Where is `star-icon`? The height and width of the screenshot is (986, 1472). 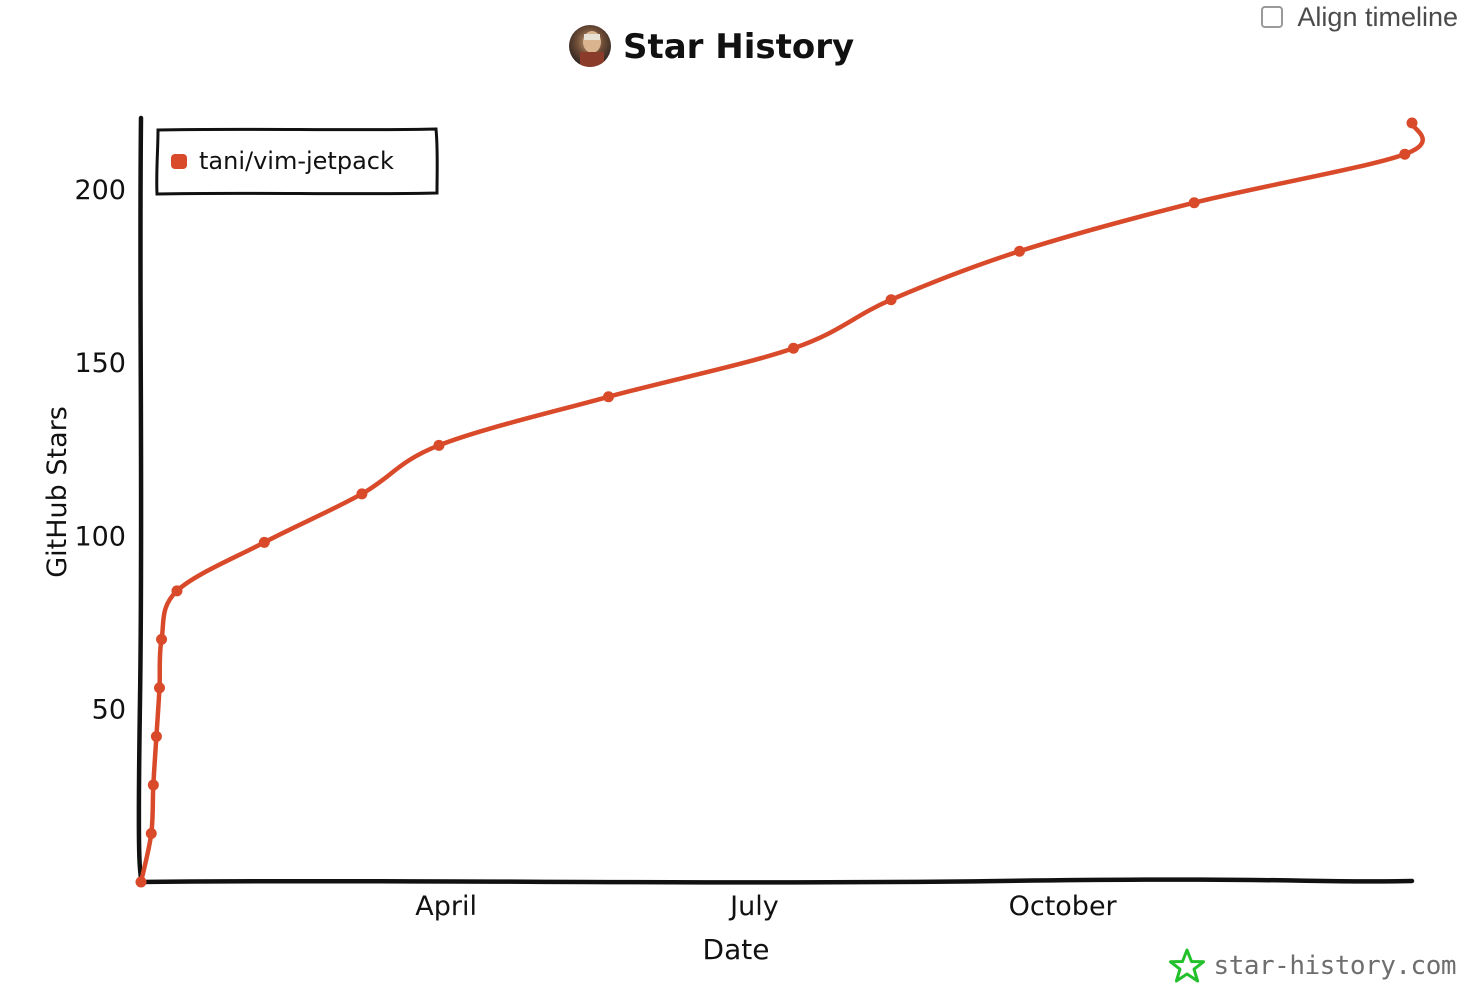 star-icon is located at coordinates (1186, 965).